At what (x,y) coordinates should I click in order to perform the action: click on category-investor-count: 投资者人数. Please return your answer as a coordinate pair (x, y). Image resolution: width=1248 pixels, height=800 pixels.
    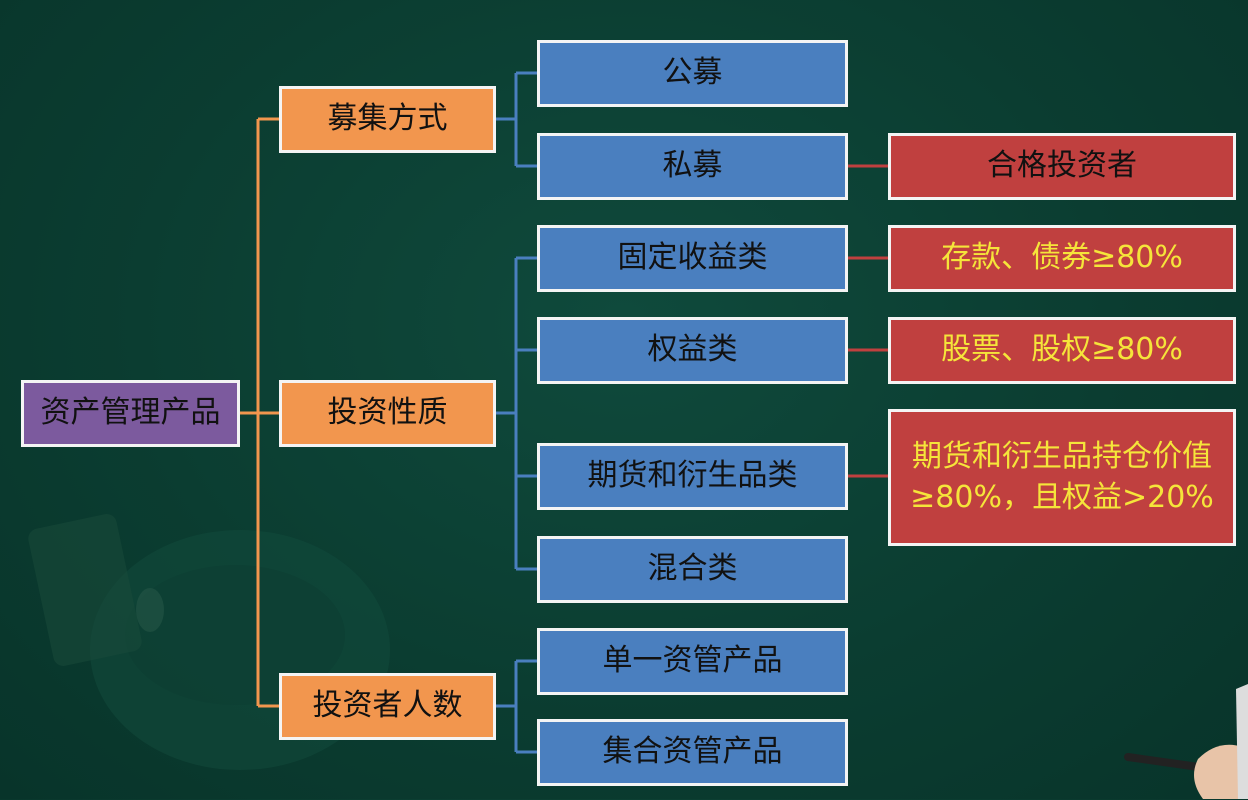
    Looking at the image, I should click on (387, 706).